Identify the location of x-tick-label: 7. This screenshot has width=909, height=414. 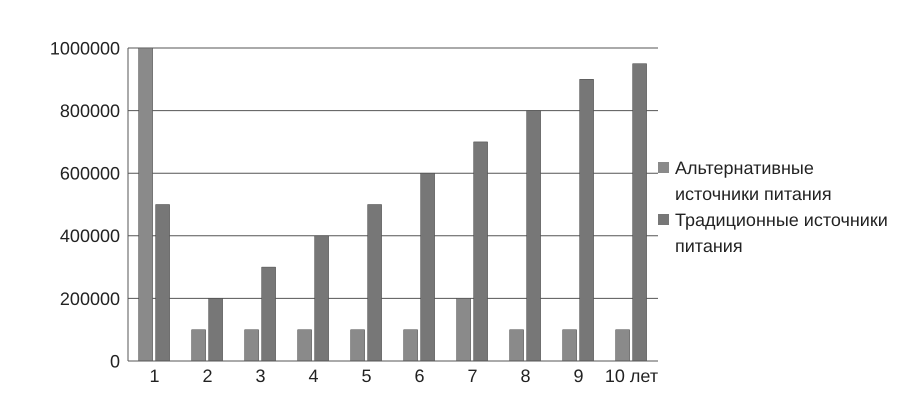
(472, 376).